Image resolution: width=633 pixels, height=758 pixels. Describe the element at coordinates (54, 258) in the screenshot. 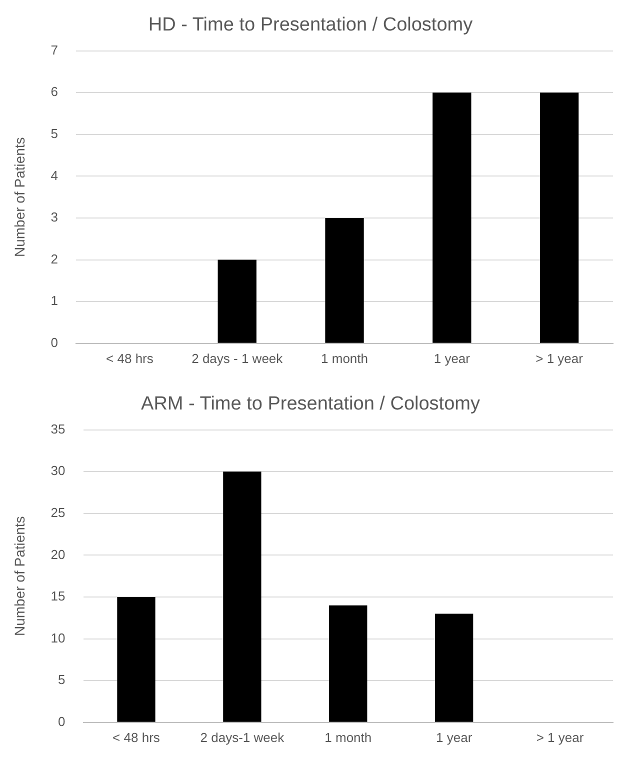

I see `y-tick-label: 2` at that location.